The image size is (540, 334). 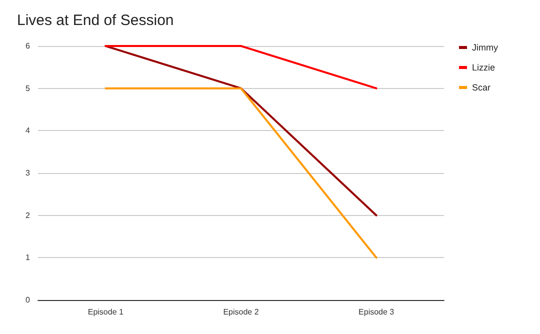 I want to click on chart-title: Lives at End of Session, so click(x=95, y=20).